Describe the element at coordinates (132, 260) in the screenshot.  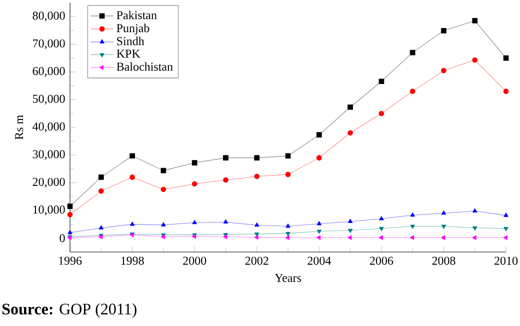
I see `x-tick-label: 1998` at that location.